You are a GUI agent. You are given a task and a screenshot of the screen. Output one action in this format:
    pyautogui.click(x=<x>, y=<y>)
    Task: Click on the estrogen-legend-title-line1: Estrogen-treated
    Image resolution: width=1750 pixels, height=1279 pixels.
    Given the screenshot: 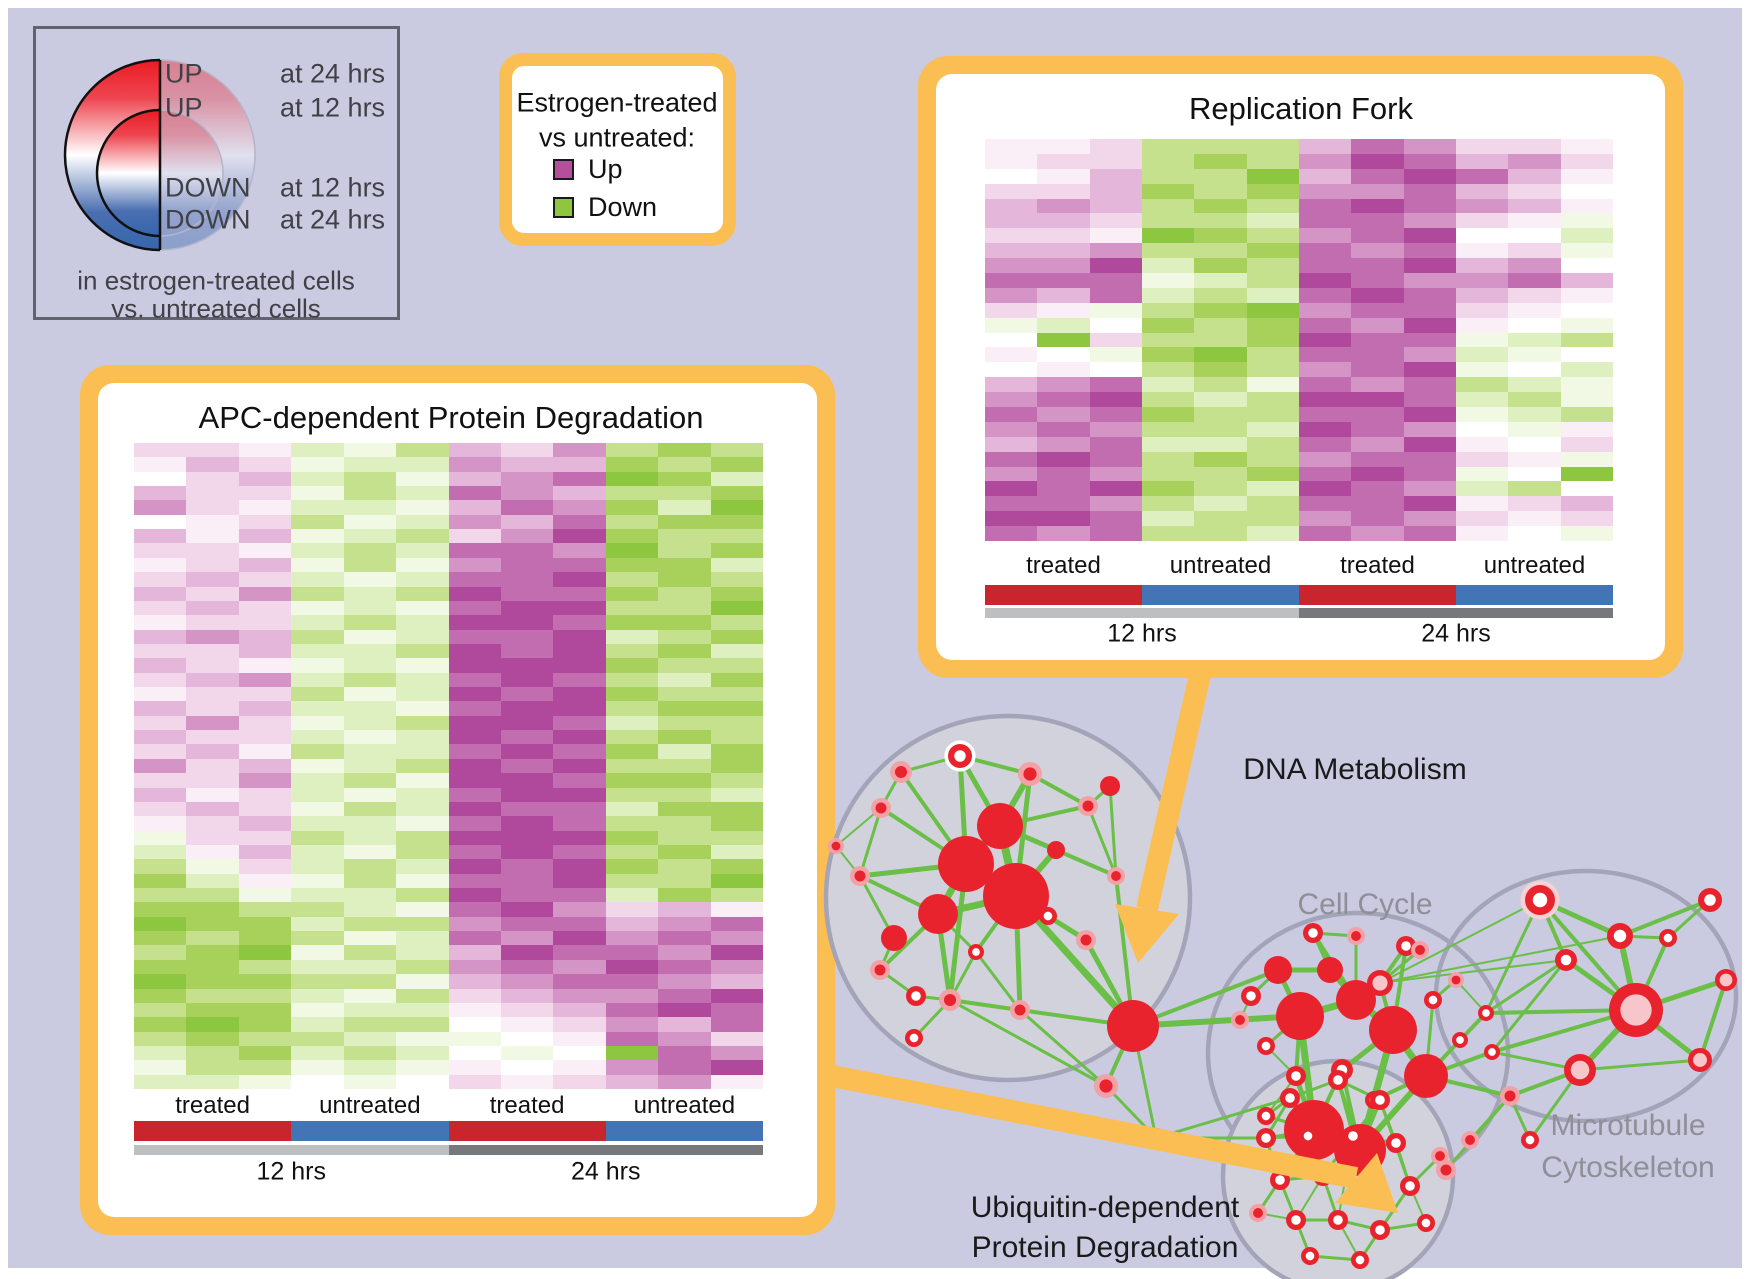 What is the action you would take?
    pyautogui.click(x=617, y=102)
    